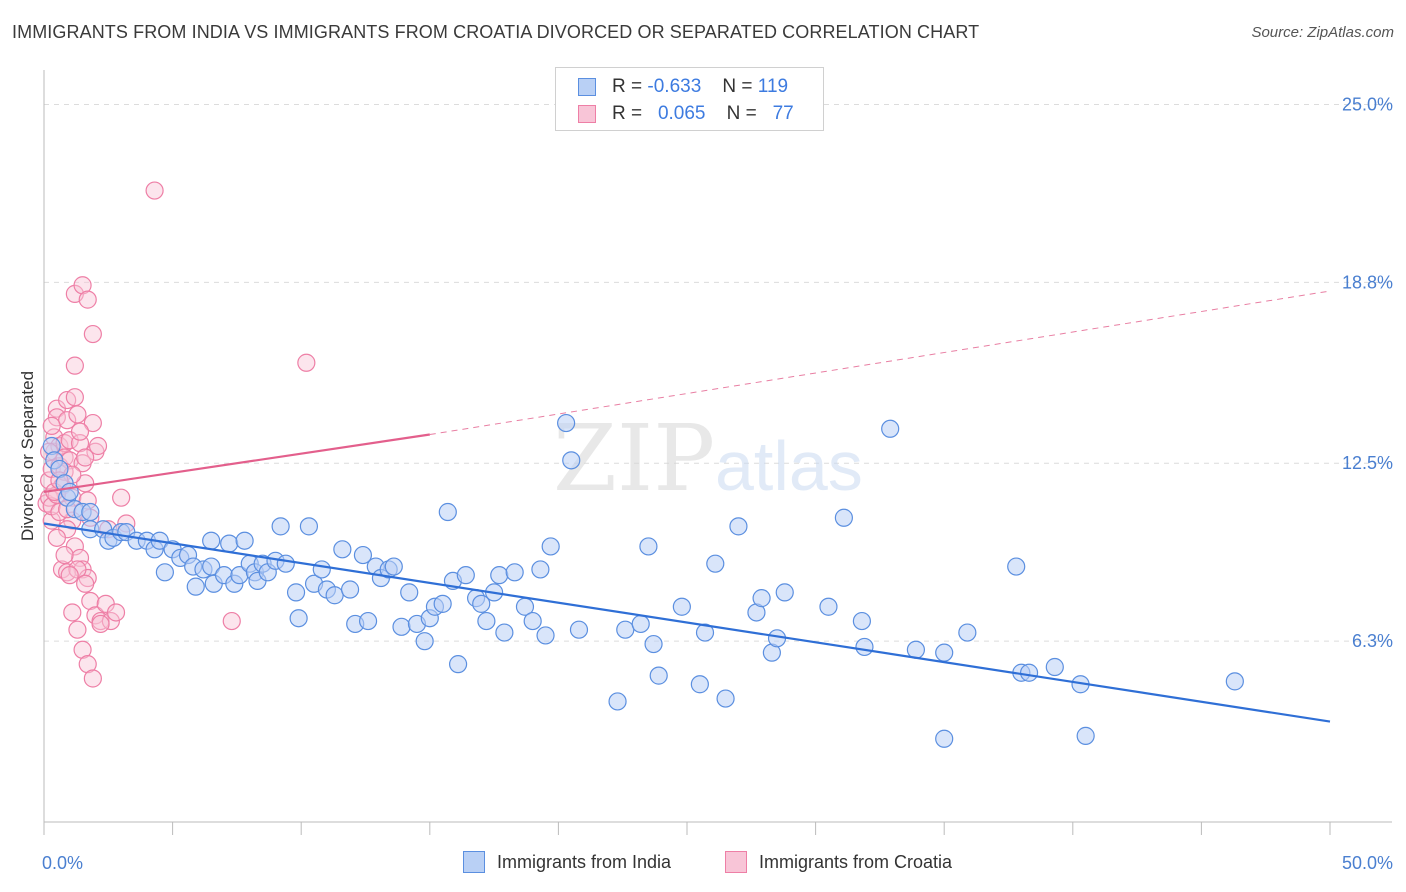 The height and width of the screenshot is (892, 1406). I want to click on croatia-trend-extension, so click(880, 363).